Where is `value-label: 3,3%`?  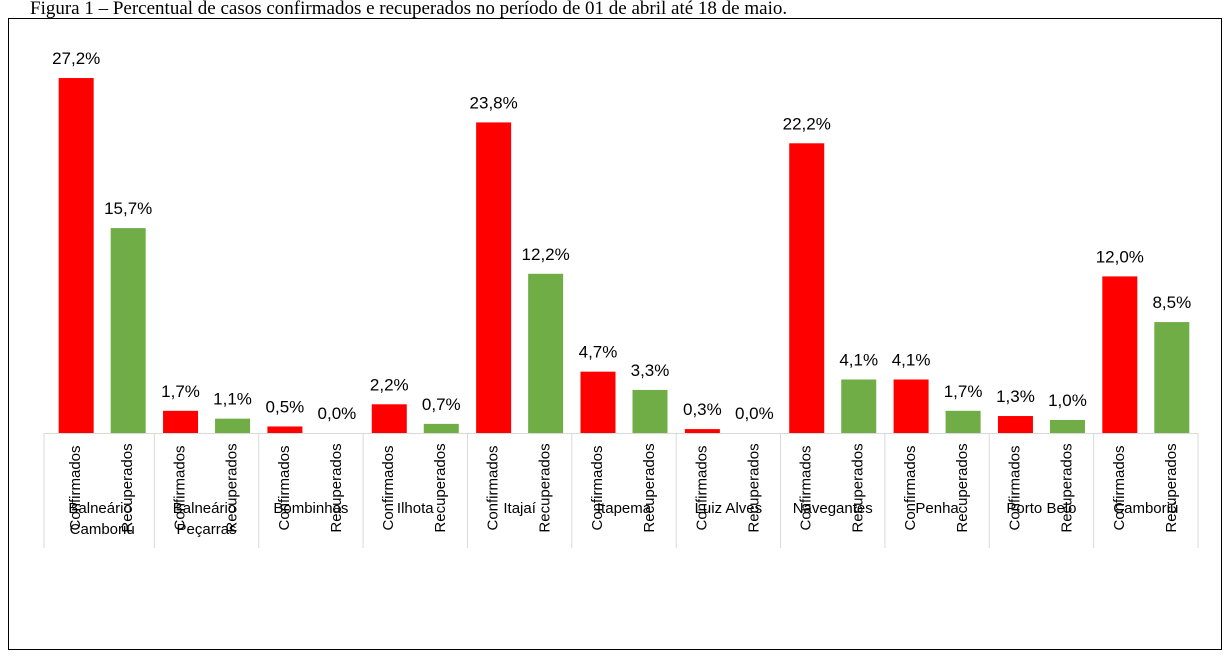
value-label: 3,3% is located at coordinates (650, 370).